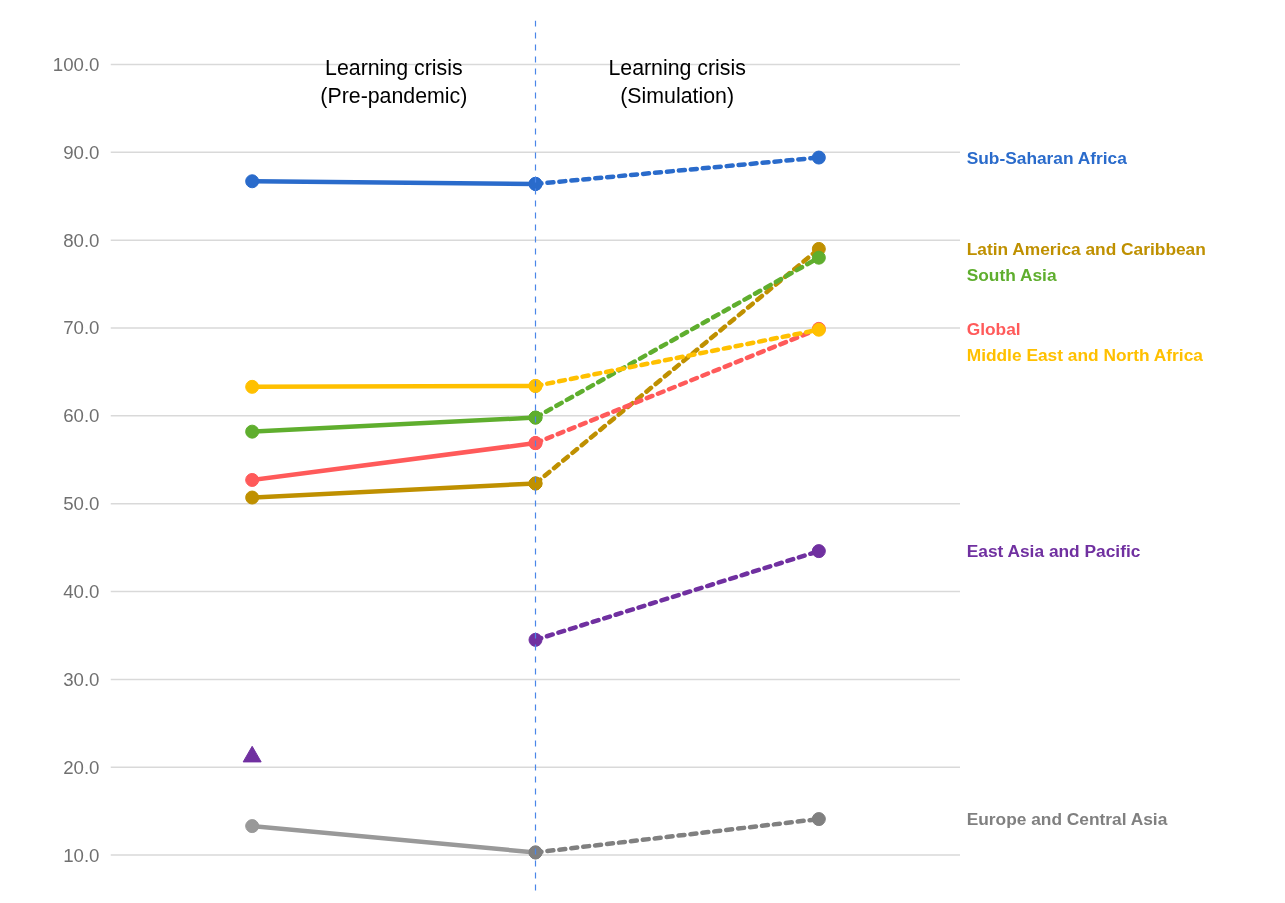 The height and width of the screenshot is (903, 1285). Describe the element at coordinates (81, 152) in the screenshot. I see `y-tick-label: 90.0` at that location.